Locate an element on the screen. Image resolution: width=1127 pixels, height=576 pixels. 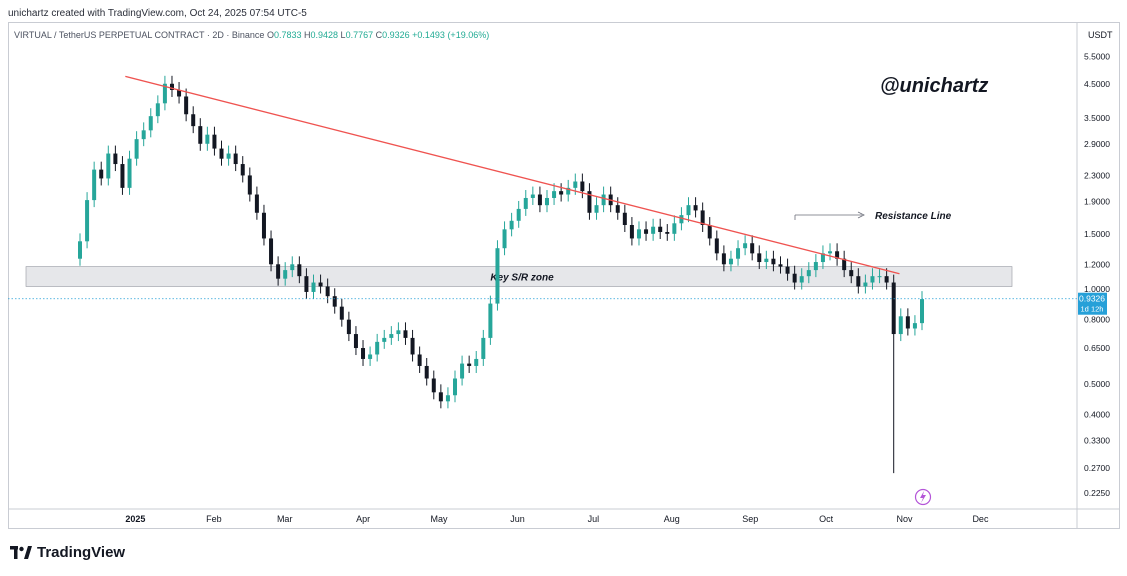
tradingview-logo: TradingView is located at coordinates (67, 552).